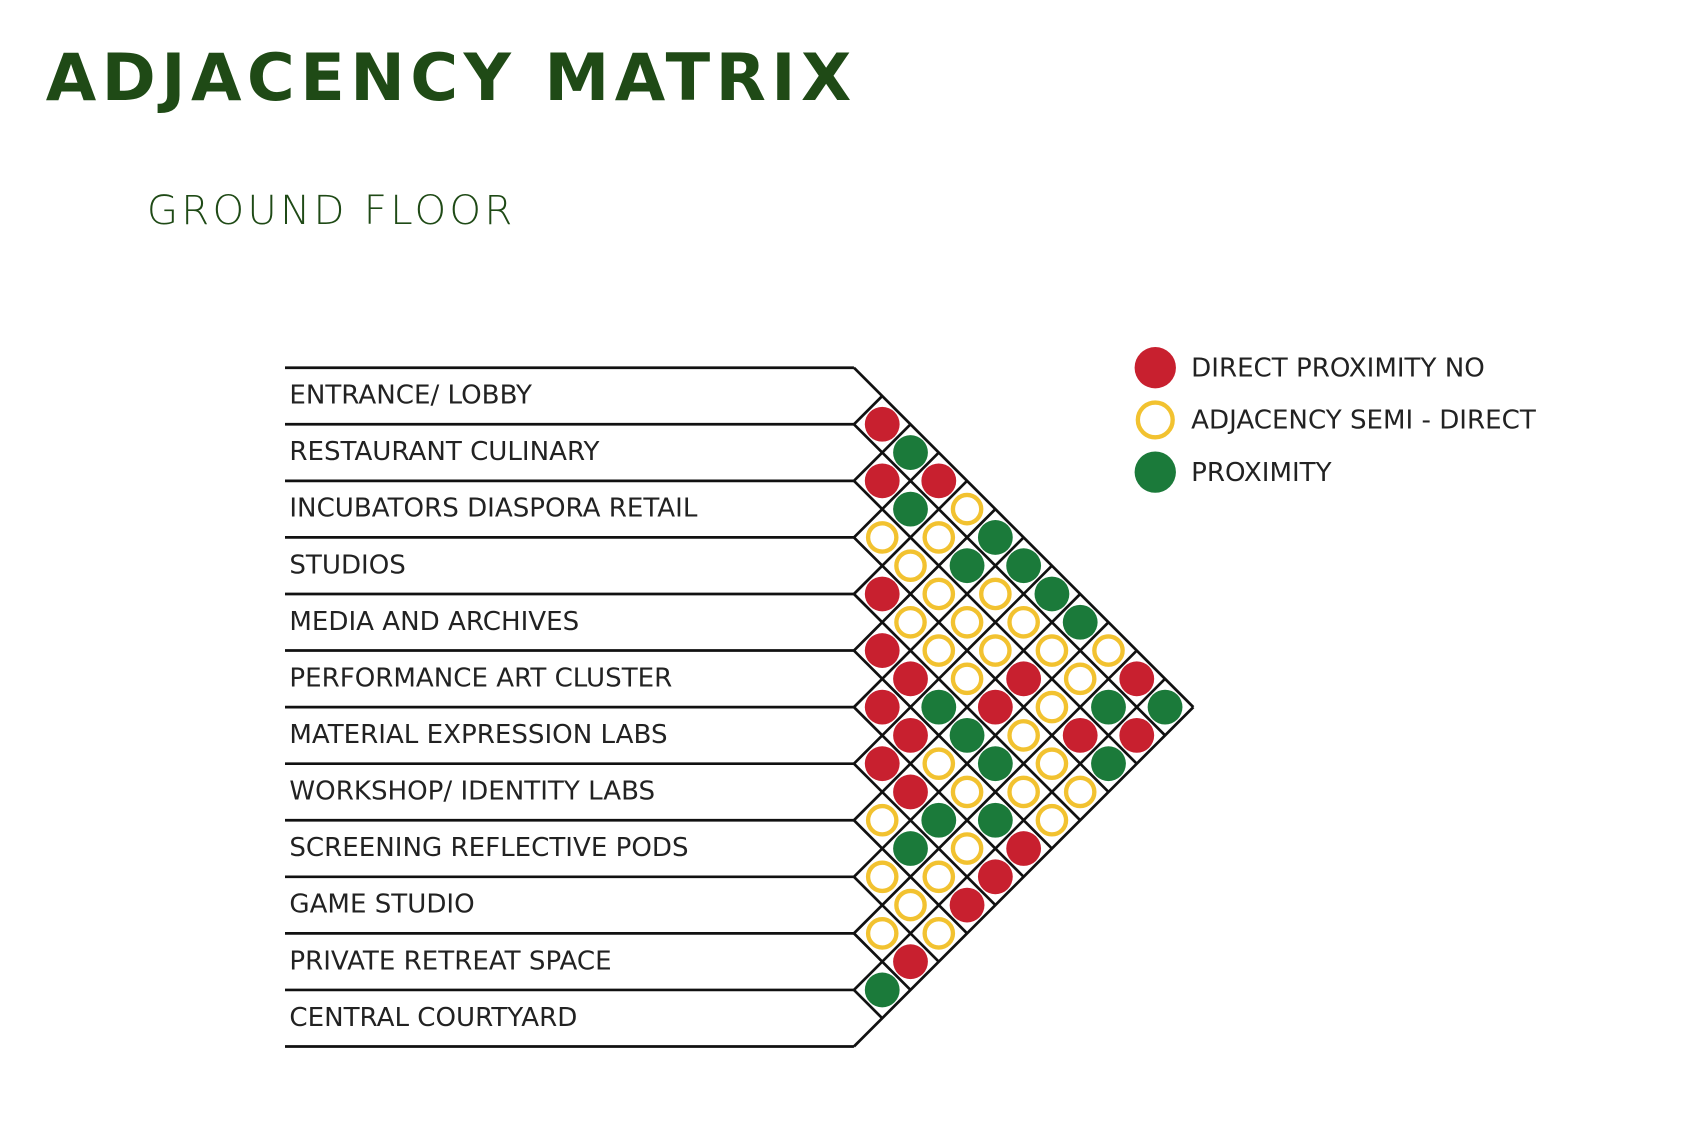 The image size is (1697, 1139). What do you see at coordinates (444, 452) in the screenshot?
I see `row-label: RESTAURANT CULINARY` at bounding box center [444, 452].